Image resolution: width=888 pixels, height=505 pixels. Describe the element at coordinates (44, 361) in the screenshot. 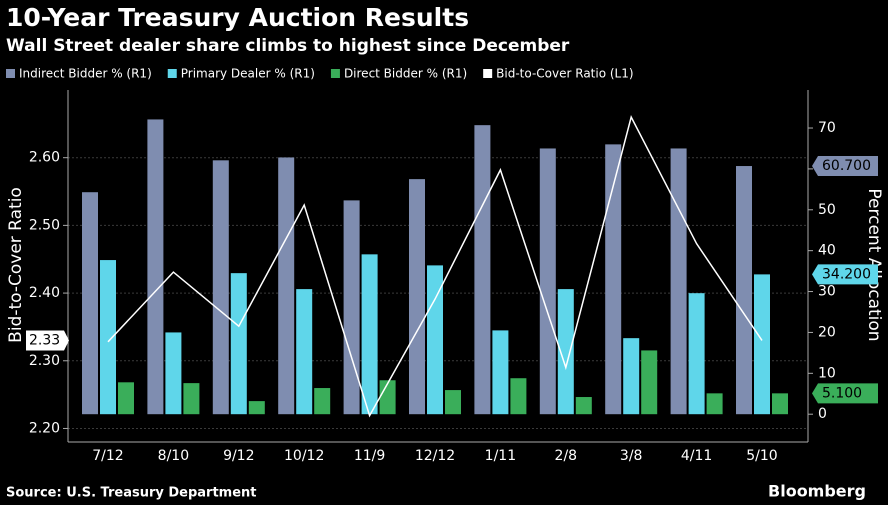

I see `y-tick-label: 2.30` at that location.